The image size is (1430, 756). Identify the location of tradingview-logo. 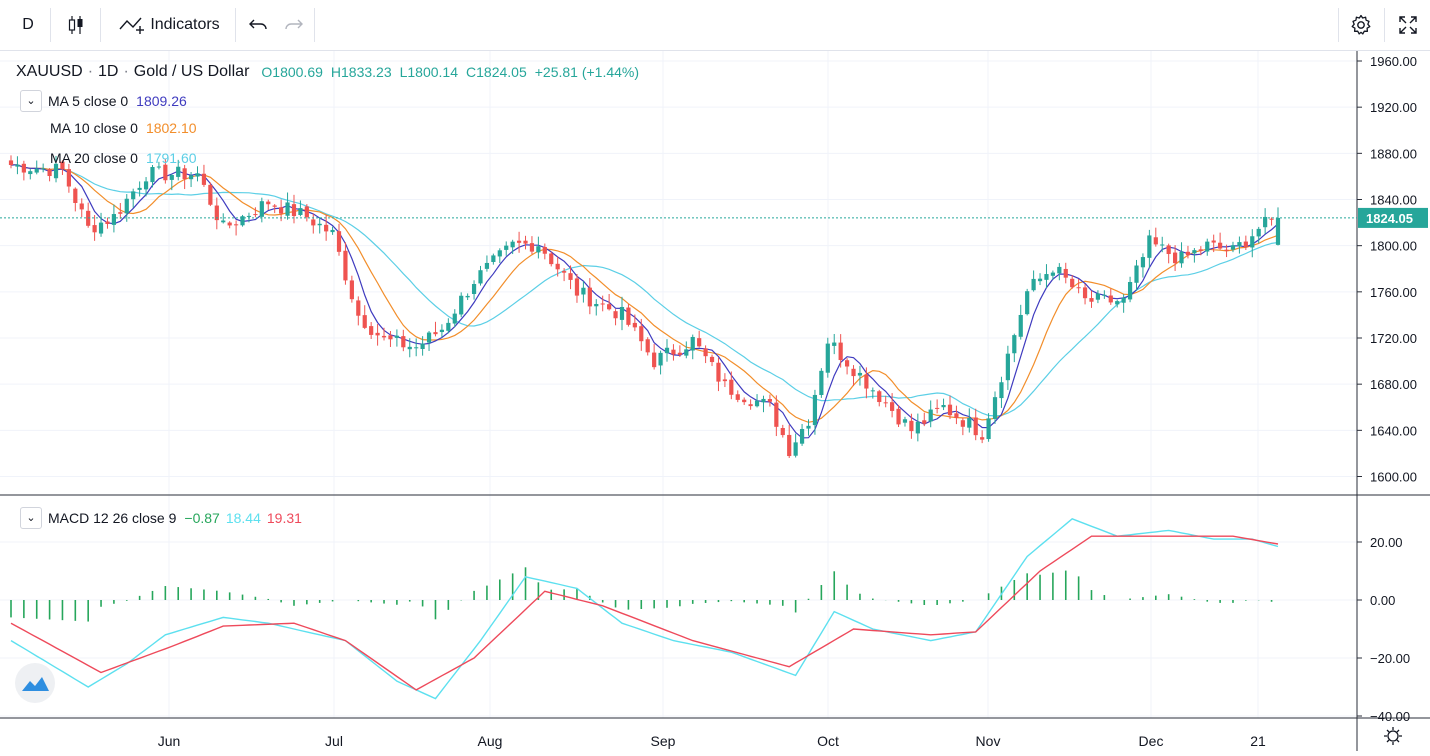
(35, 683).